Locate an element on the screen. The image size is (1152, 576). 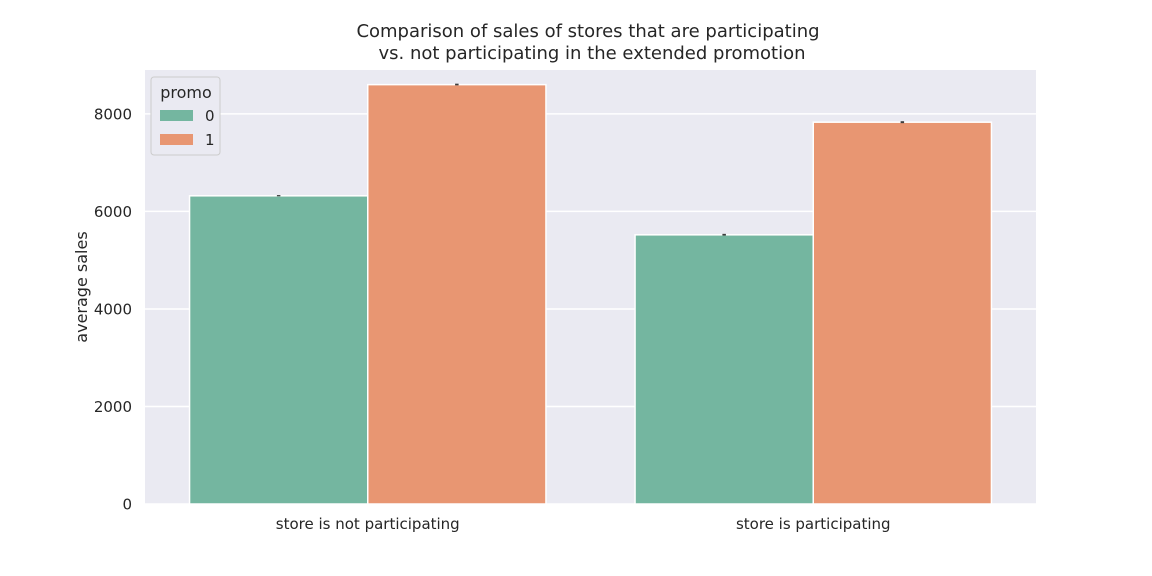
bar-promo-1-participating is located at coordinates (902, 313).